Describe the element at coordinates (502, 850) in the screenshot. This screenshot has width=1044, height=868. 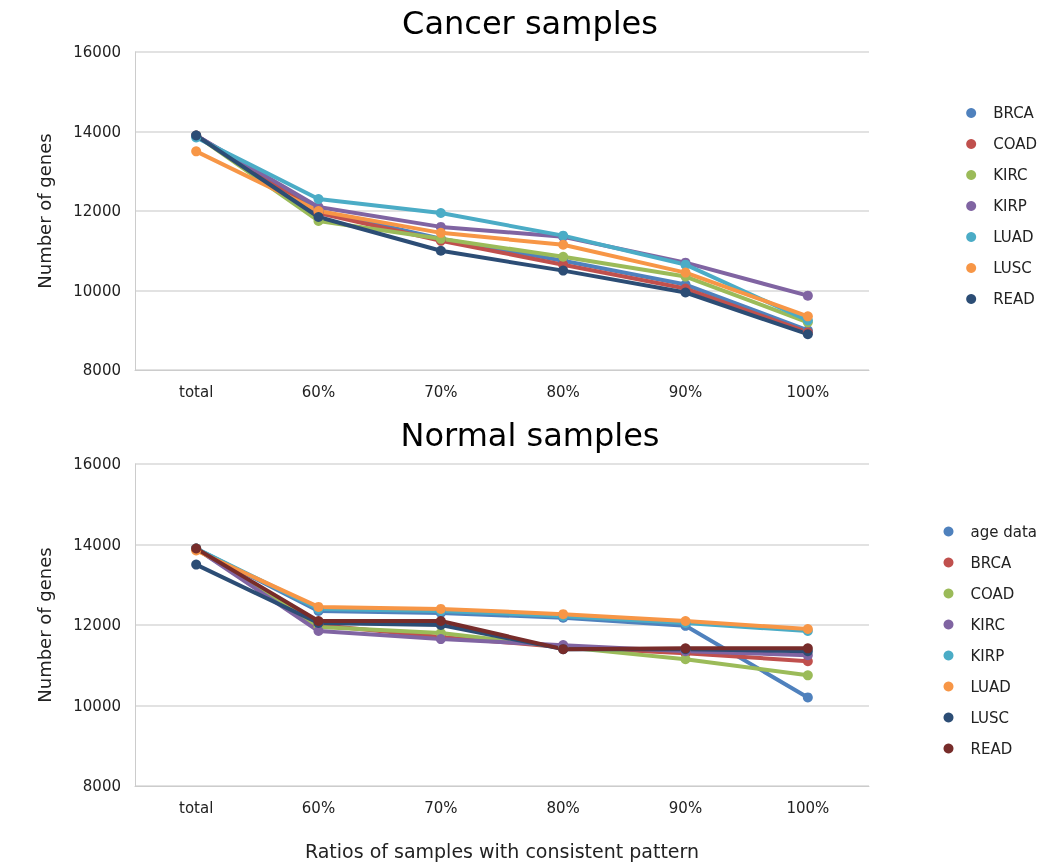
I see `x-axis-title: Ratios of samples with consistent pattern` at that location.